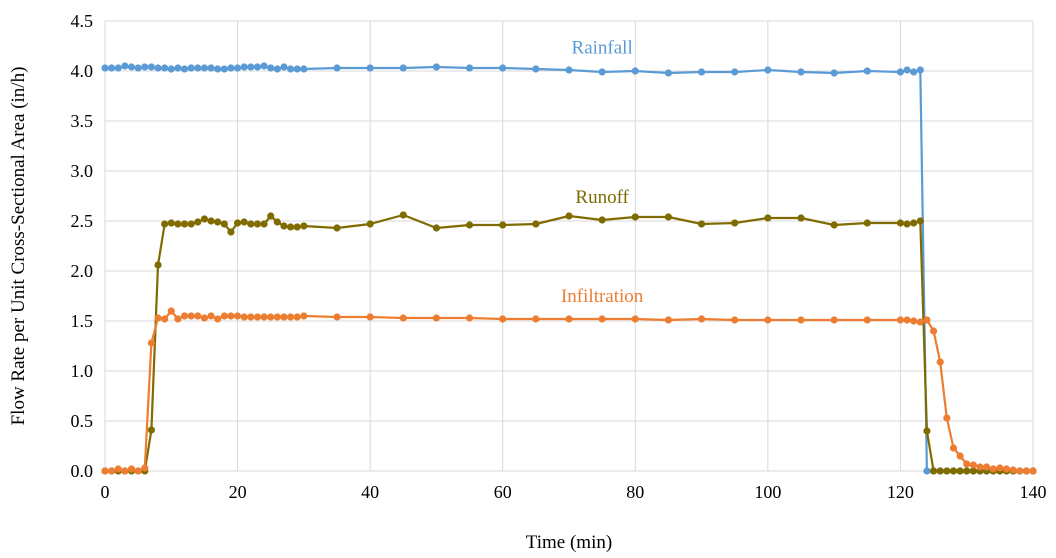 The width and height of the screenshot is (1056, 558). Describe the element at coordinates (82, 221) in the screenshot. I see `y-tick-label: 2.5` at that location.